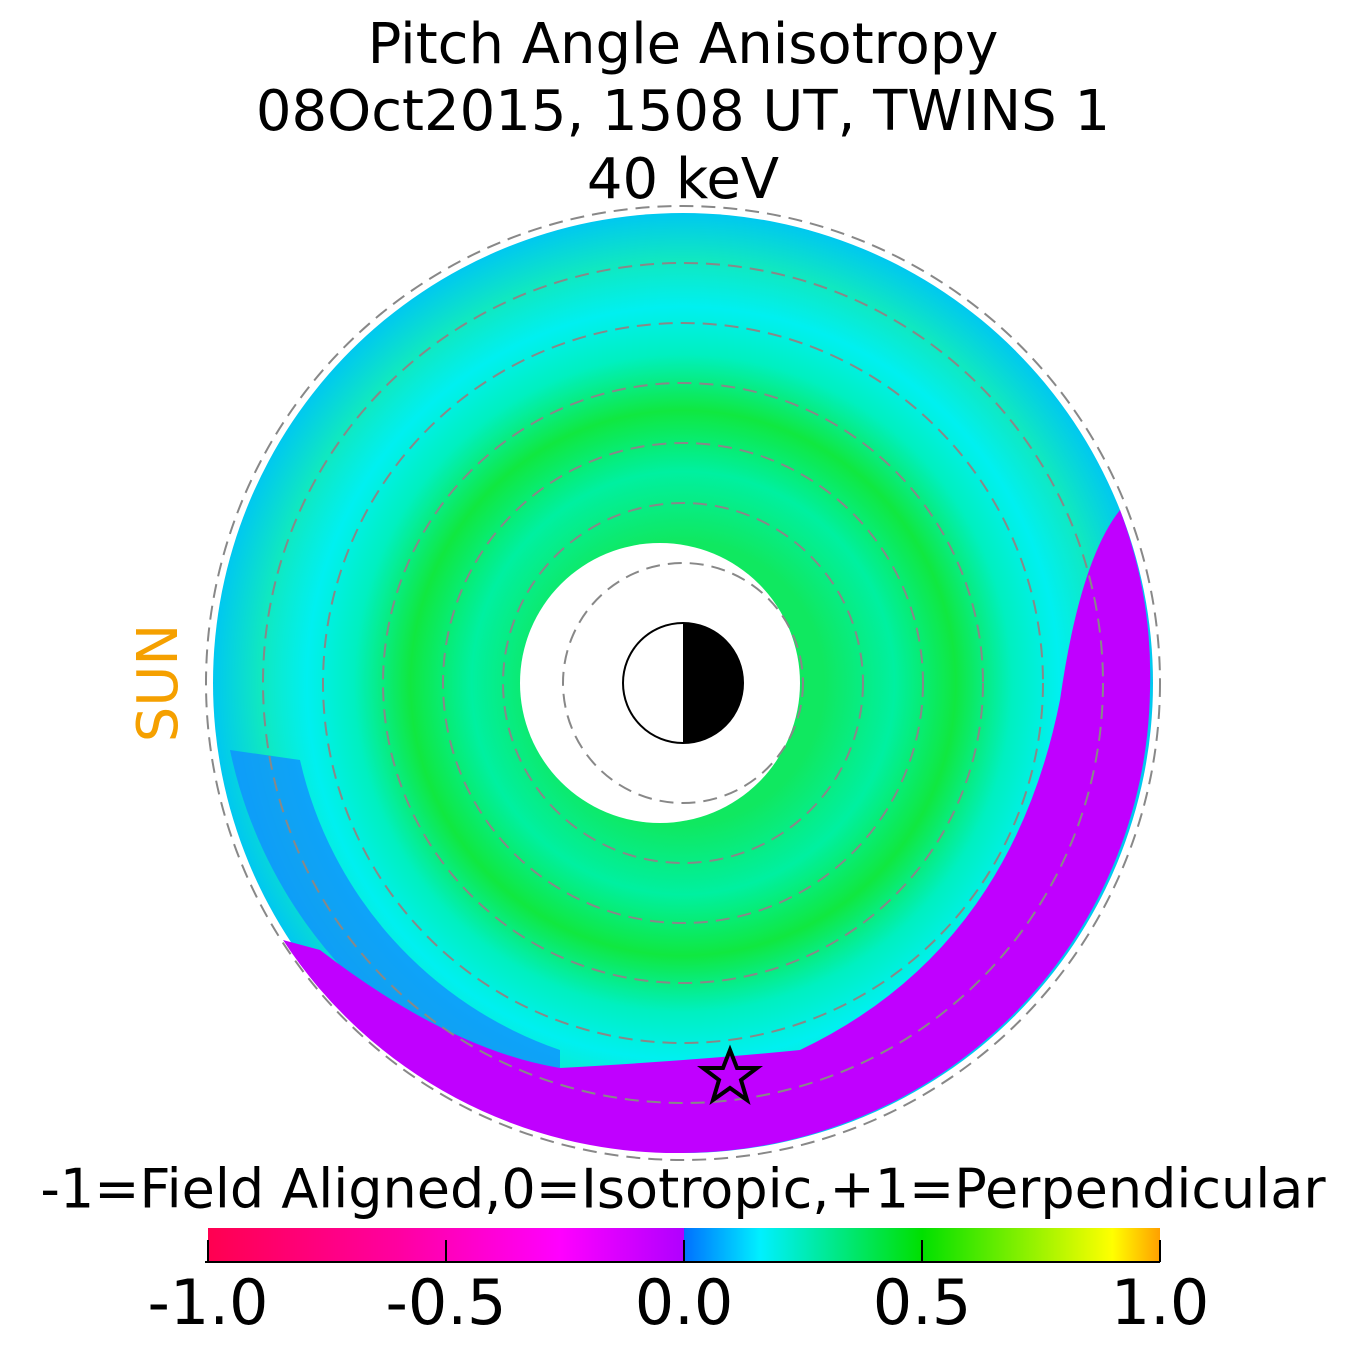 The width and height of the screenshot is (1365, 1365). Describe the element at coordinates (208, 1302) in the screenshot. I see `colorbar-tick-label: -1.0` at that location.